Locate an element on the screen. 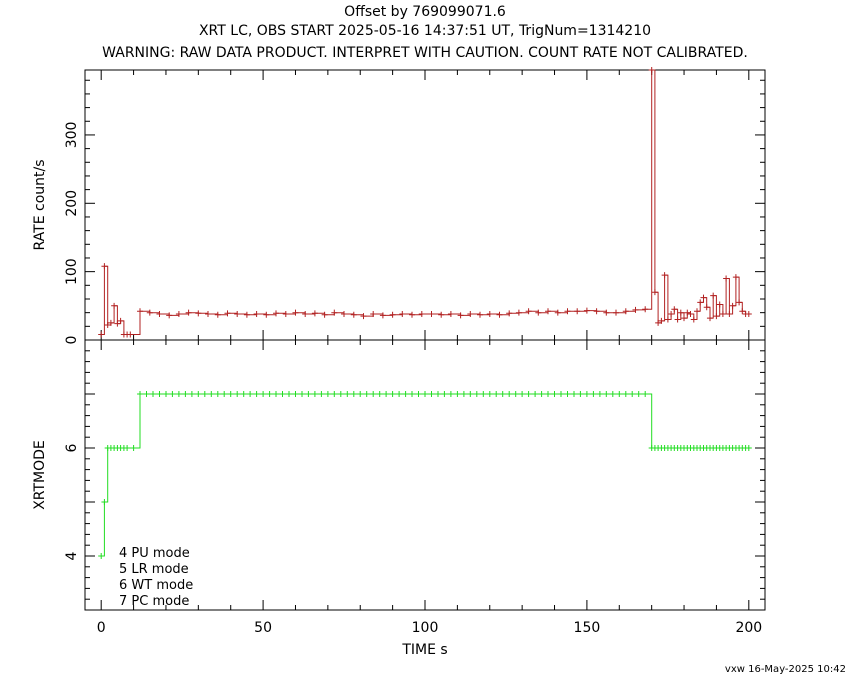 This screenshot has width=850, height=680. legend-entry: 6 WT mode is located at coordinates (156, 585).